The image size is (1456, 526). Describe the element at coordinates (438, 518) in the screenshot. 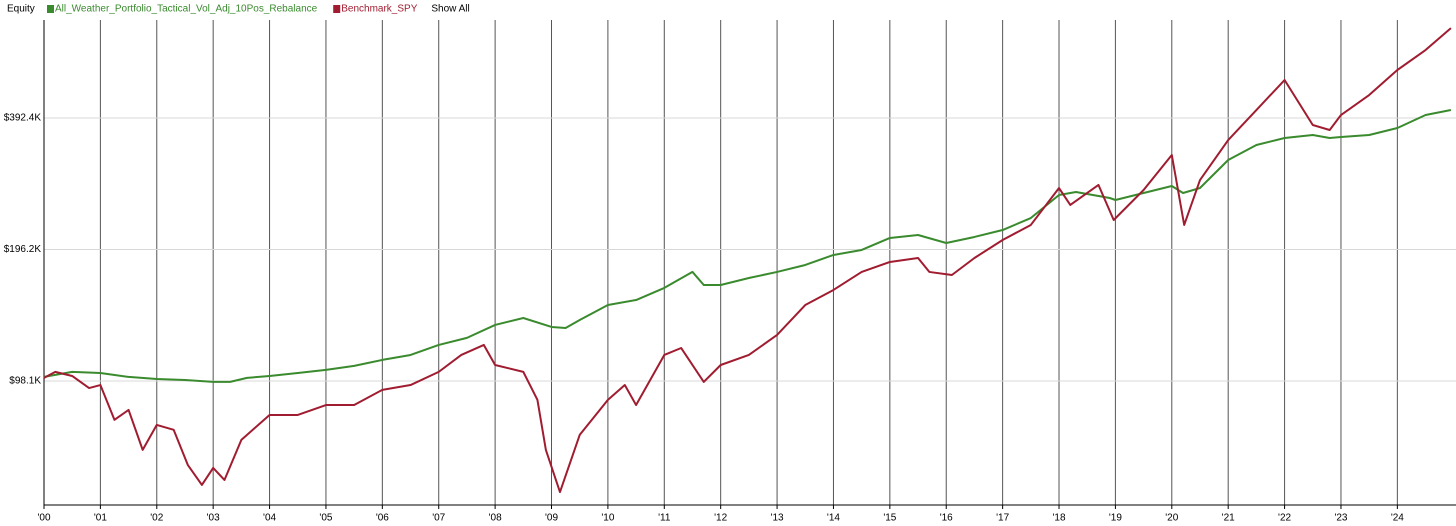

I see `x-tick-label: '07` at that location.